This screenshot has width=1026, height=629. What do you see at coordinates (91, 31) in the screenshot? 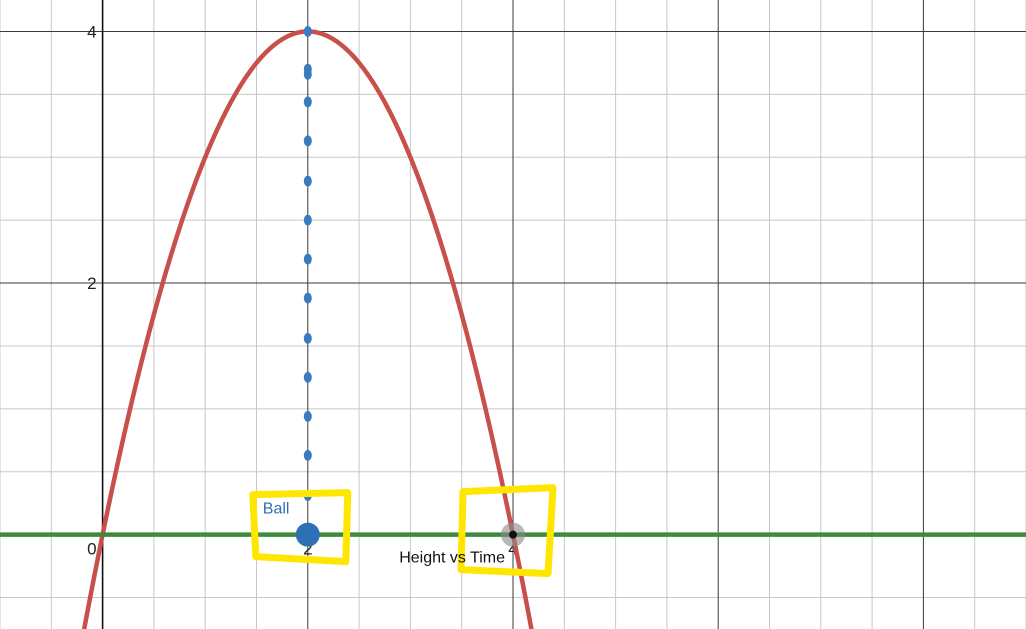
I see `y-tick-label: 4` at bounding box center [91, 31].